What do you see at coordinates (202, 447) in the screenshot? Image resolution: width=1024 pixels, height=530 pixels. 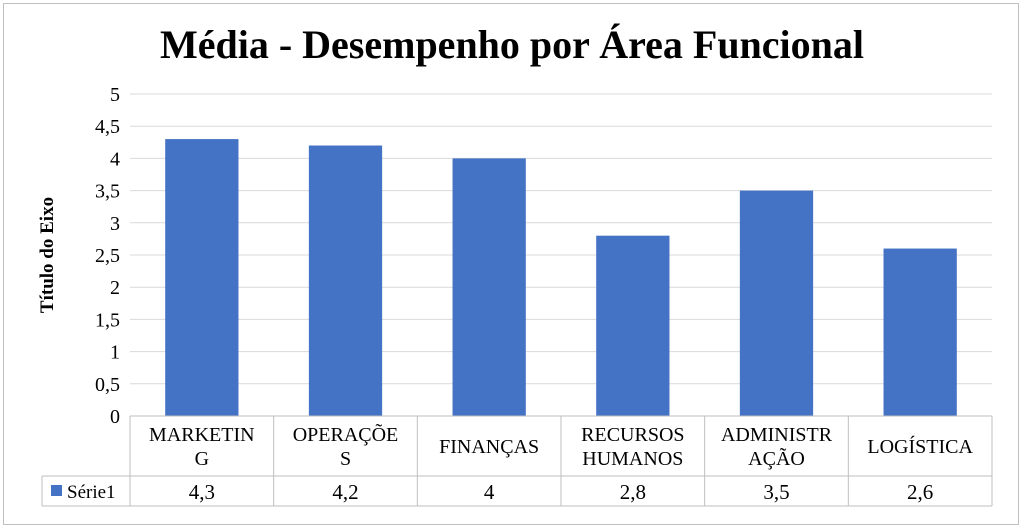 I see `x-category-label: MARKETIN G` at bounding box center [202, 447].